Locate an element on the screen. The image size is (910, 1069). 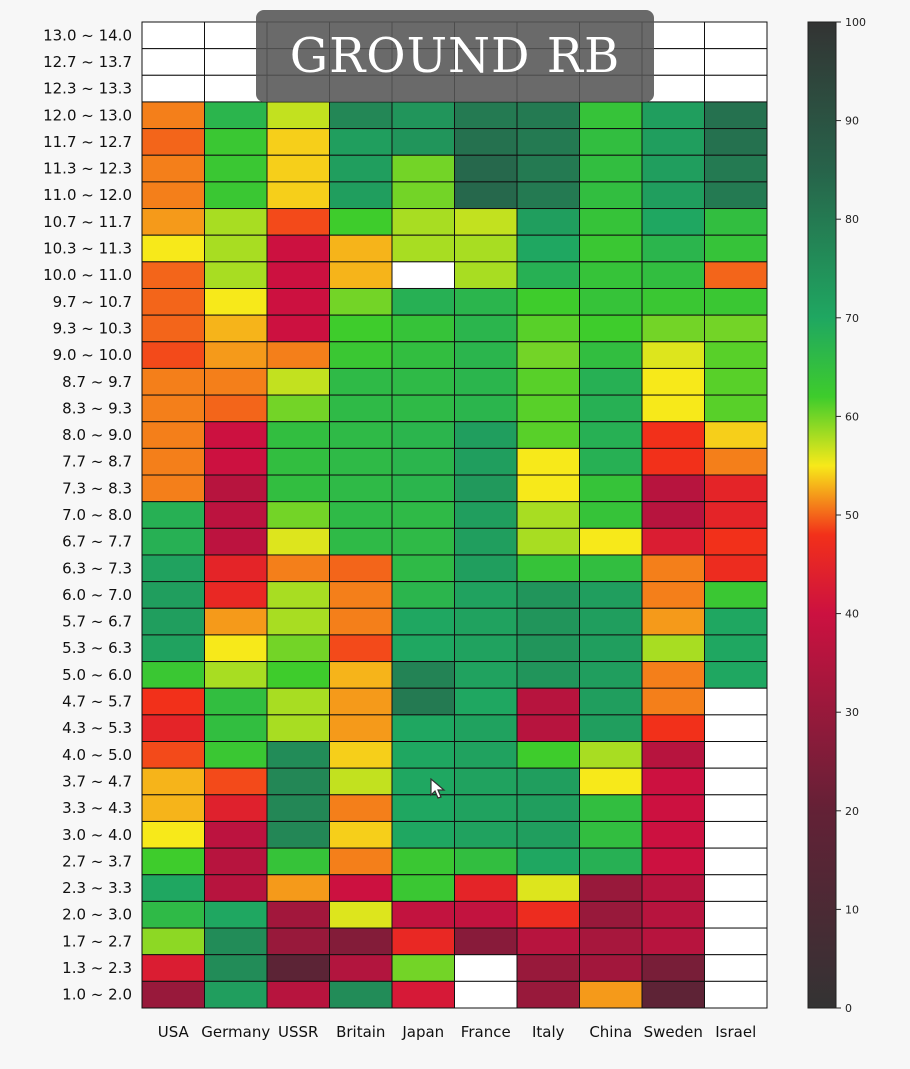
row-label: 2.3 ~ 3.3 is located at coordinates (97, 888).